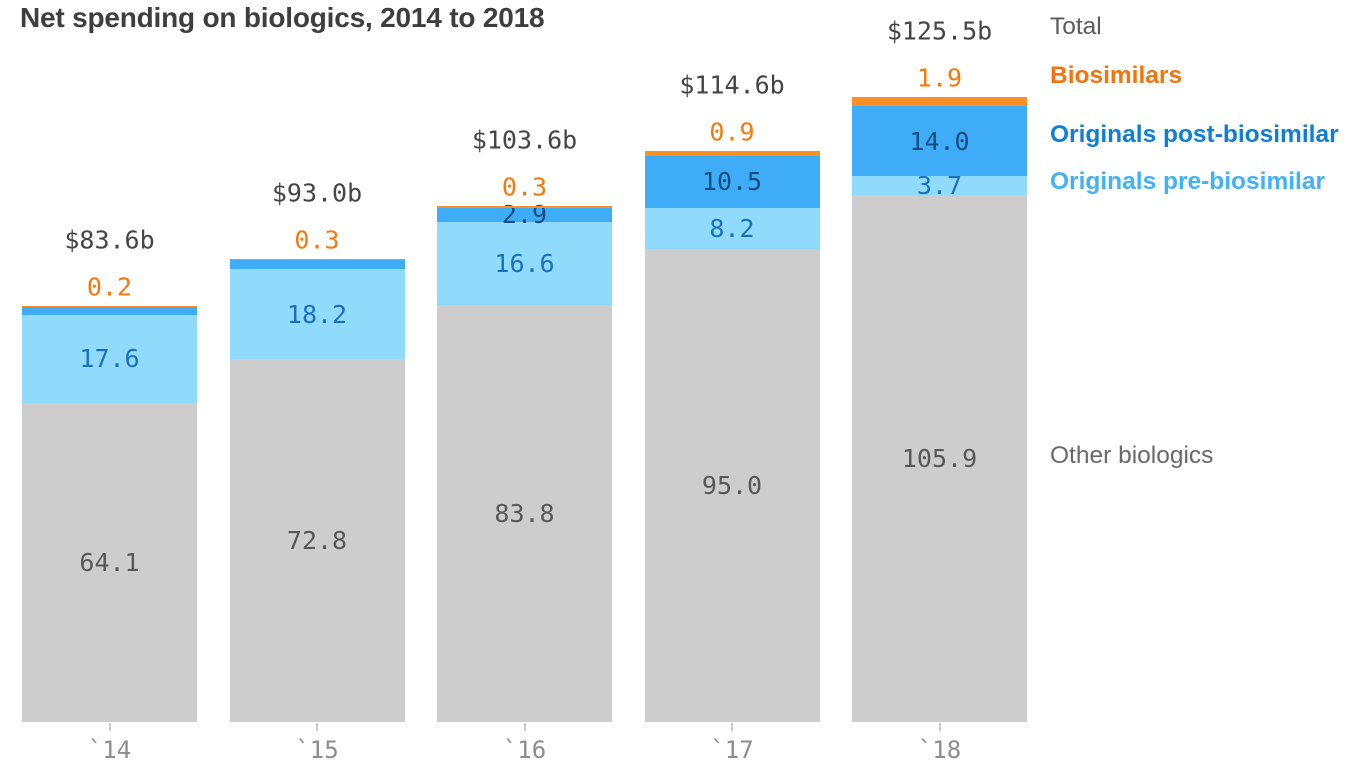 This screenshot has width=1366, height=768. I want to click on segment-value-label: 16.6, so click(524, 263).